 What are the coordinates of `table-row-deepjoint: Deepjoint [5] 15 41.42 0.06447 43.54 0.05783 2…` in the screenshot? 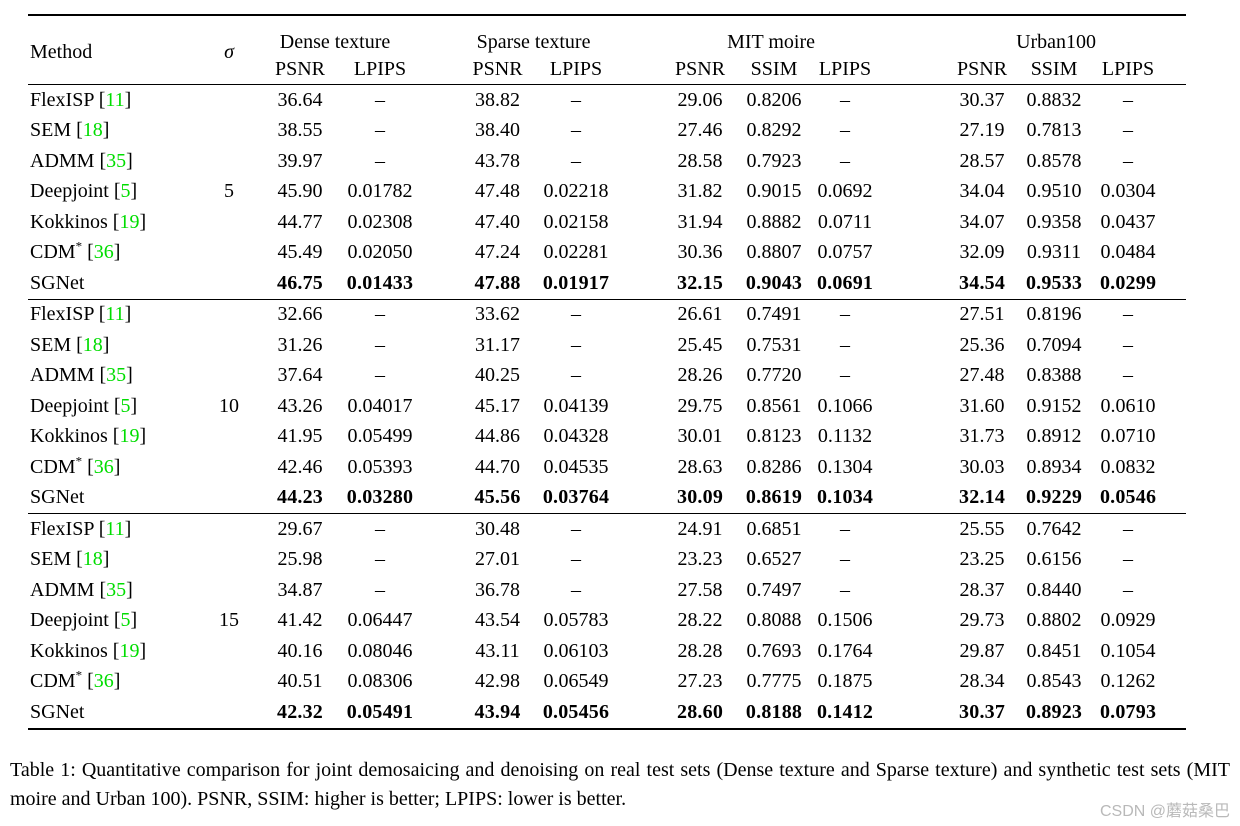 It's located at (607, 621).